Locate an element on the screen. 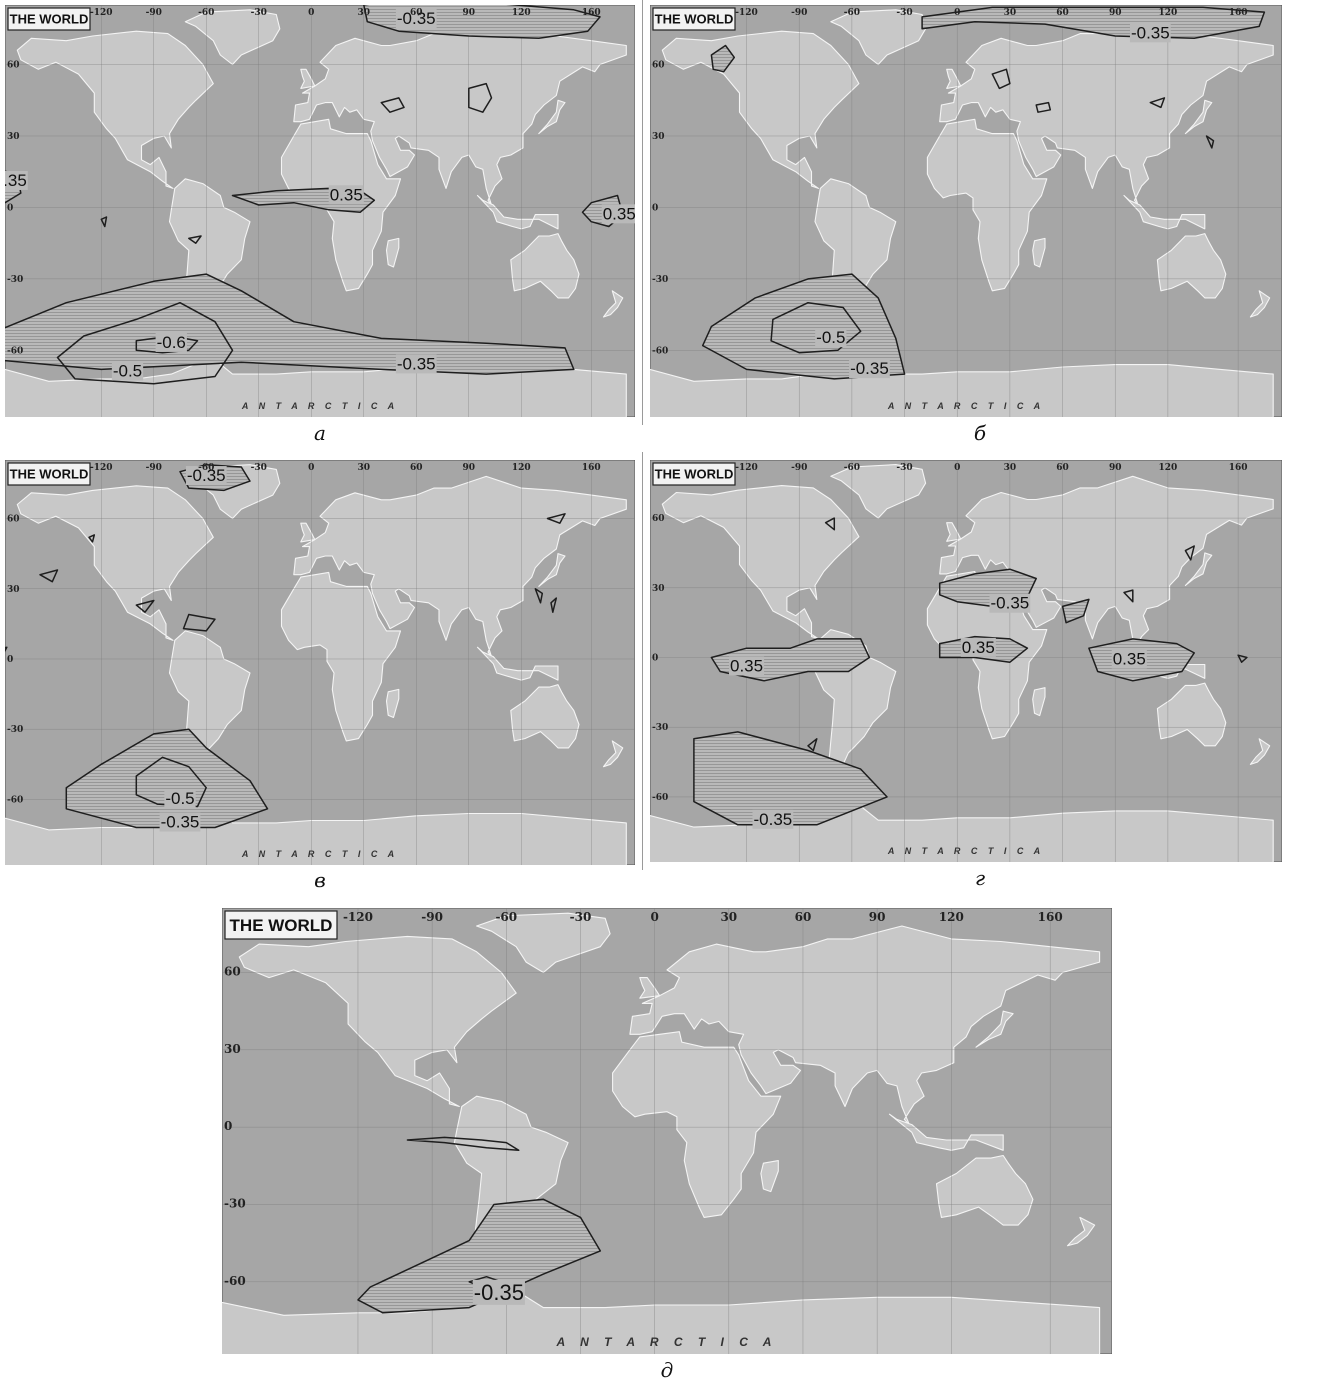  longitude-tick-label: -30 is located at coordinates (904, 13).